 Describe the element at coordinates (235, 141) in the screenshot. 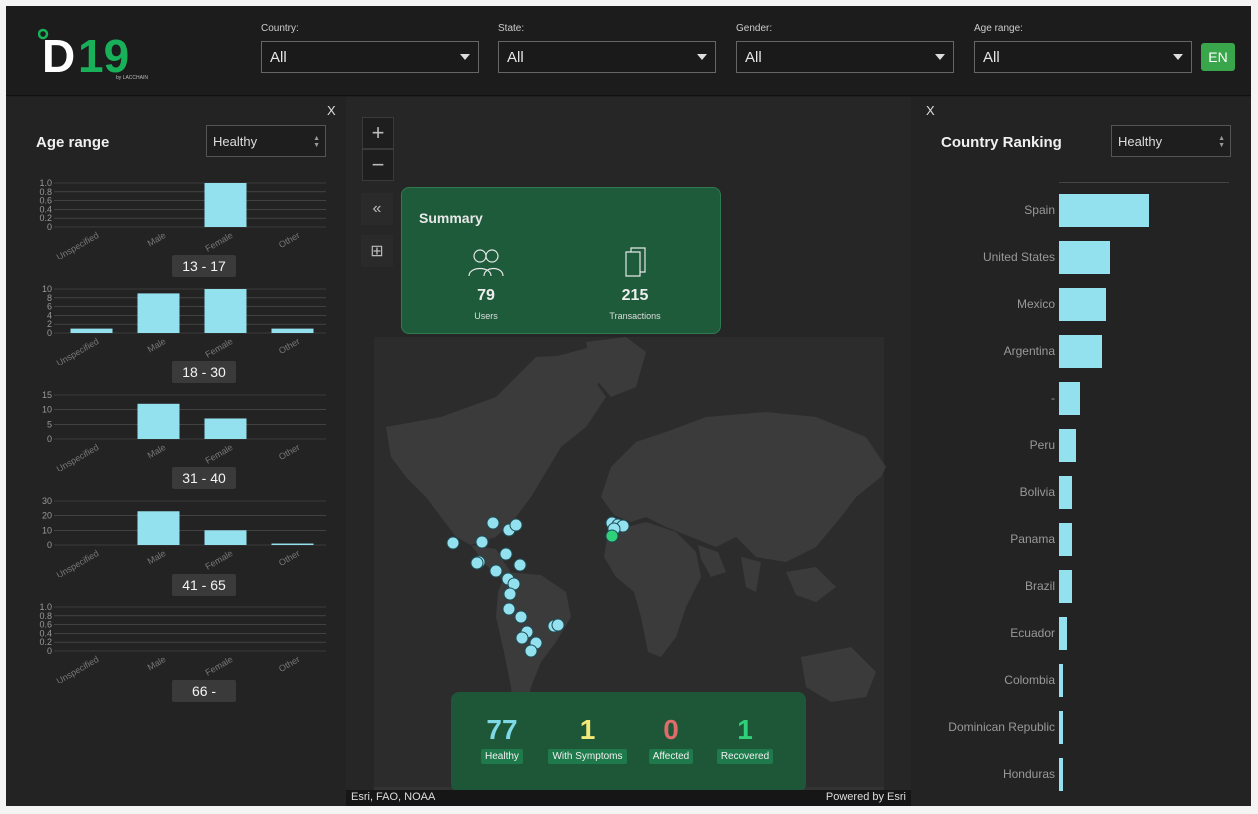

I see `age-range-status-value: Healthy` at that location.